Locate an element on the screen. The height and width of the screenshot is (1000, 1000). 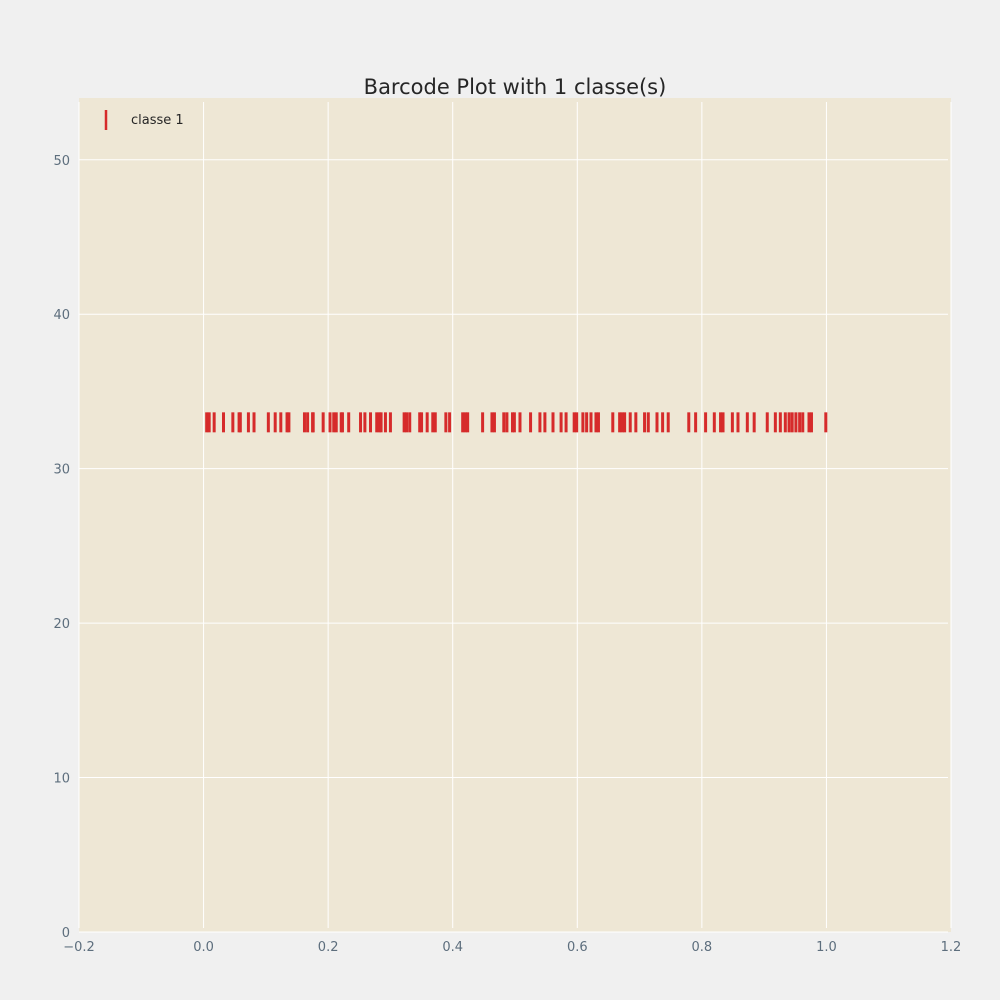
y-tick-label: 50 is located at coordinates (61, 161).